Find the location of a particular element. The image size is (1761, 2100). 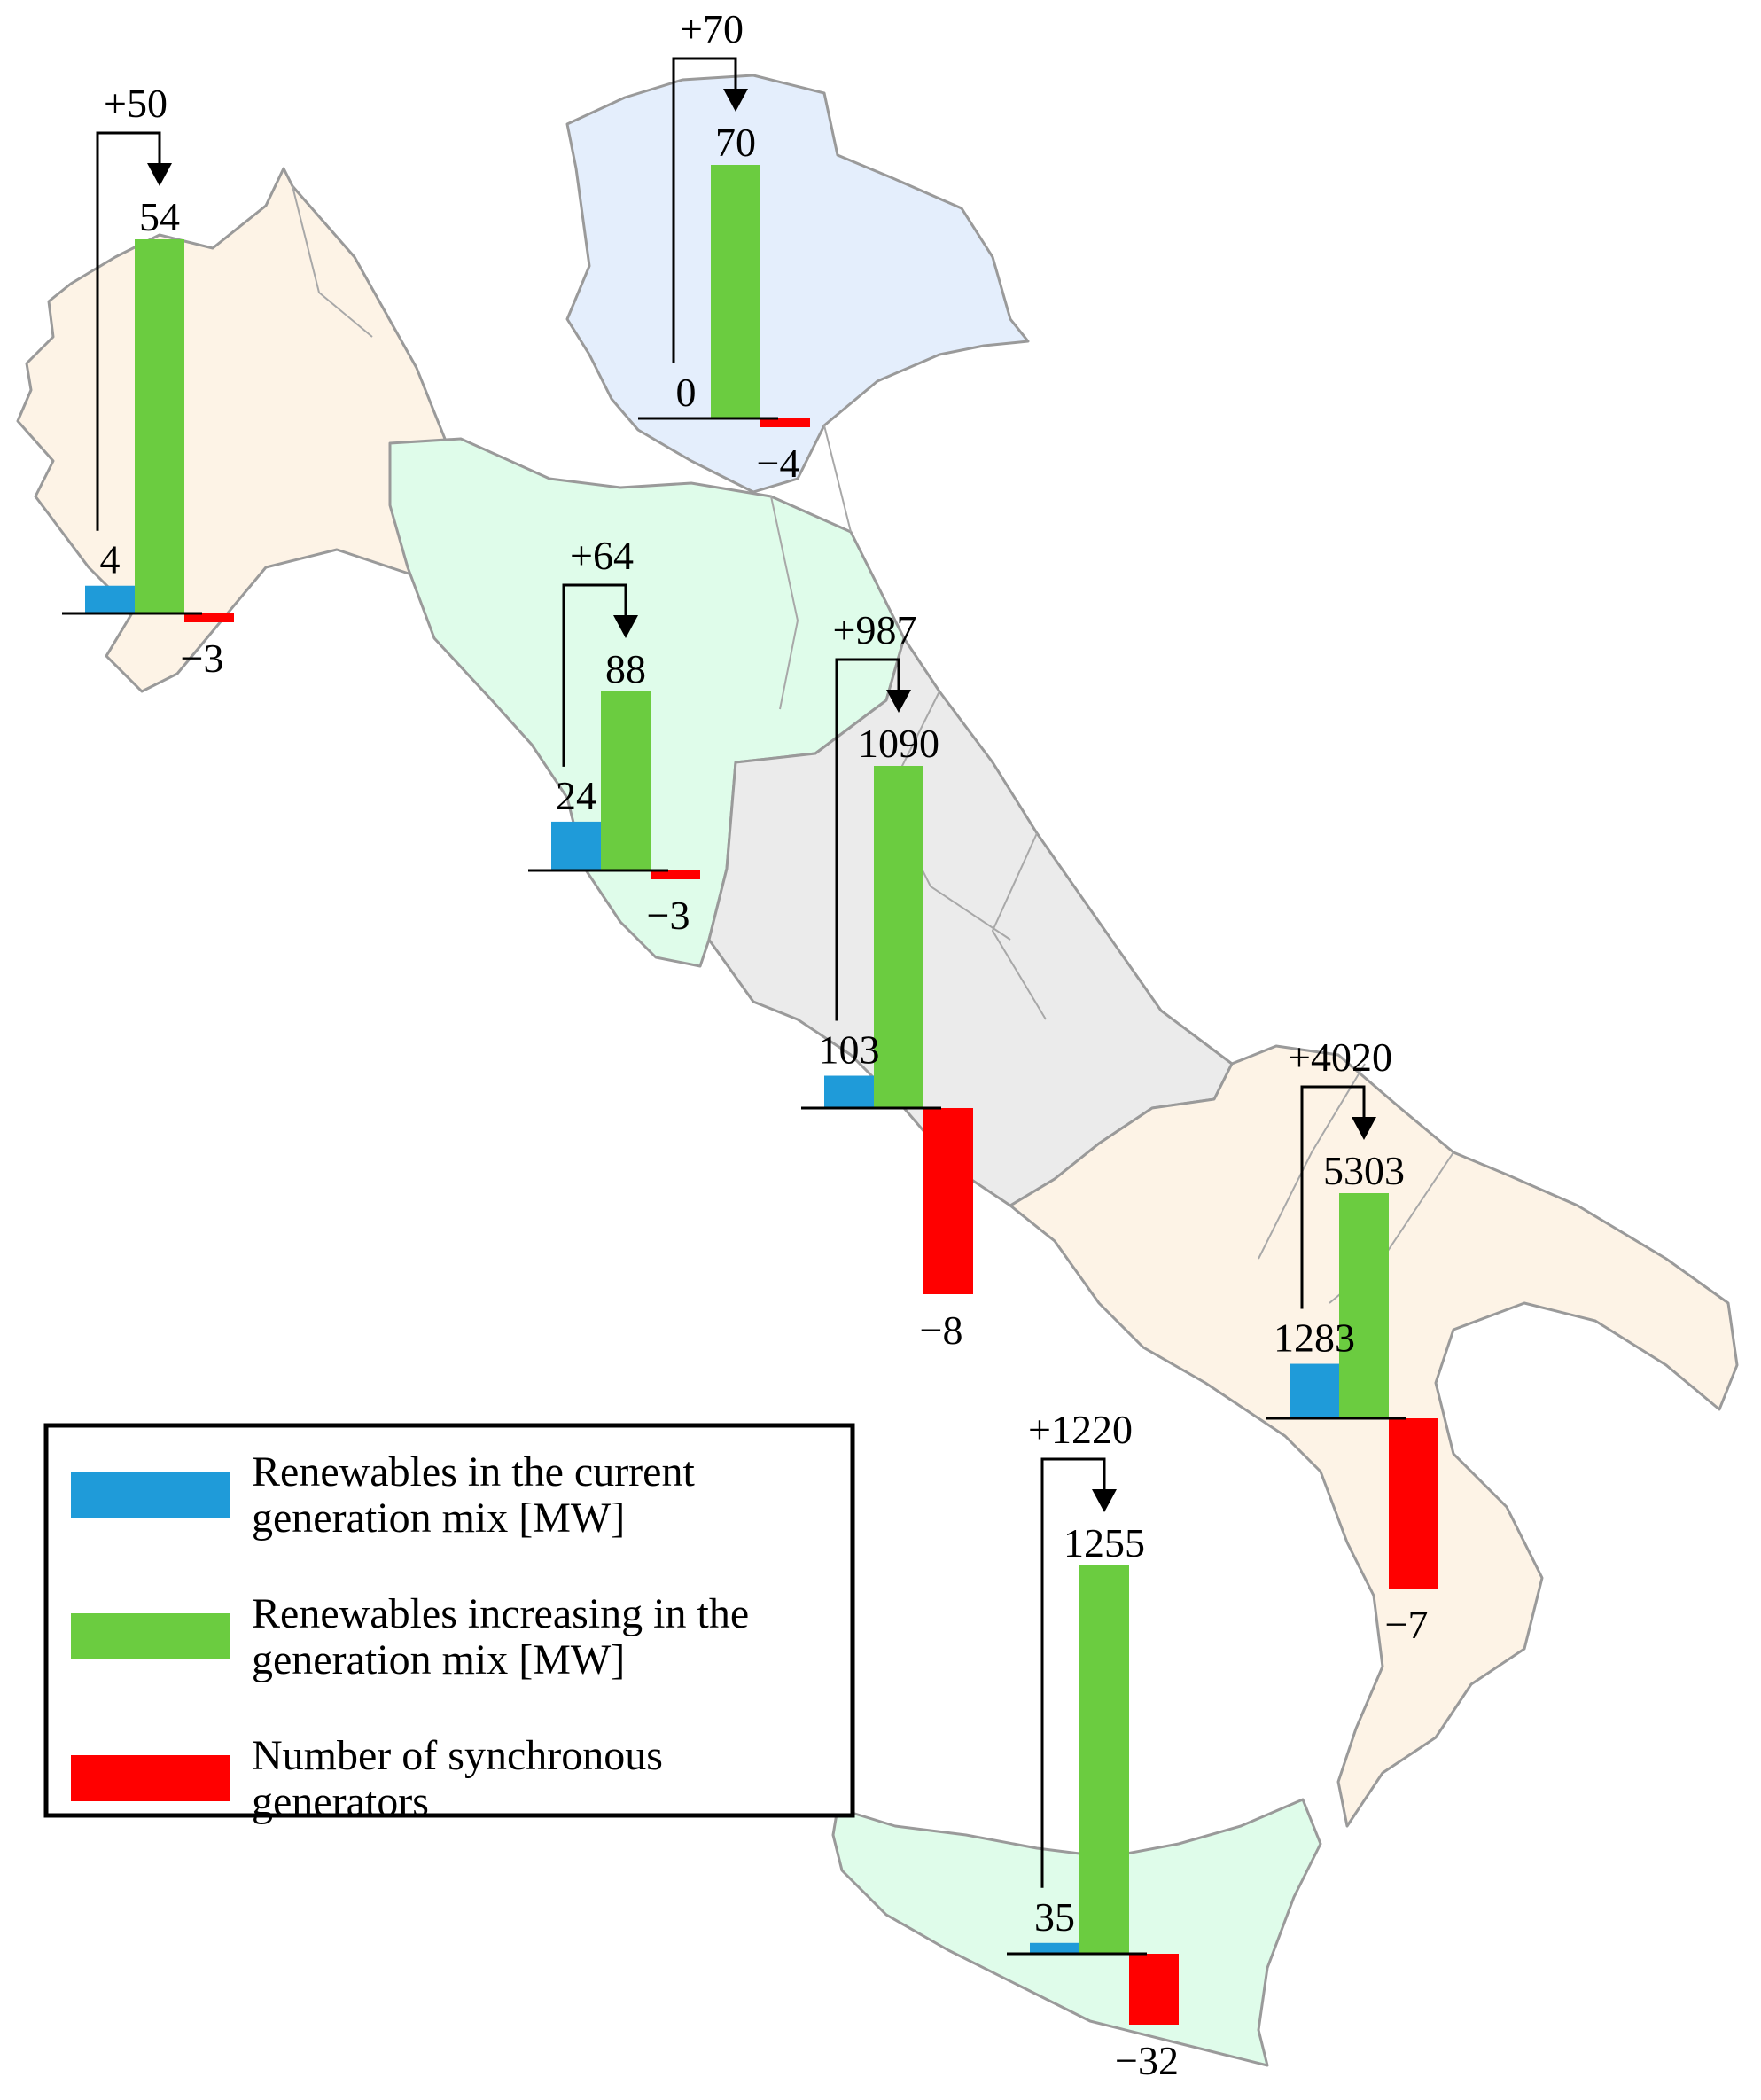

bar-group-north-east: 0 70 −4 +70 is located at coordinates (724, 246).